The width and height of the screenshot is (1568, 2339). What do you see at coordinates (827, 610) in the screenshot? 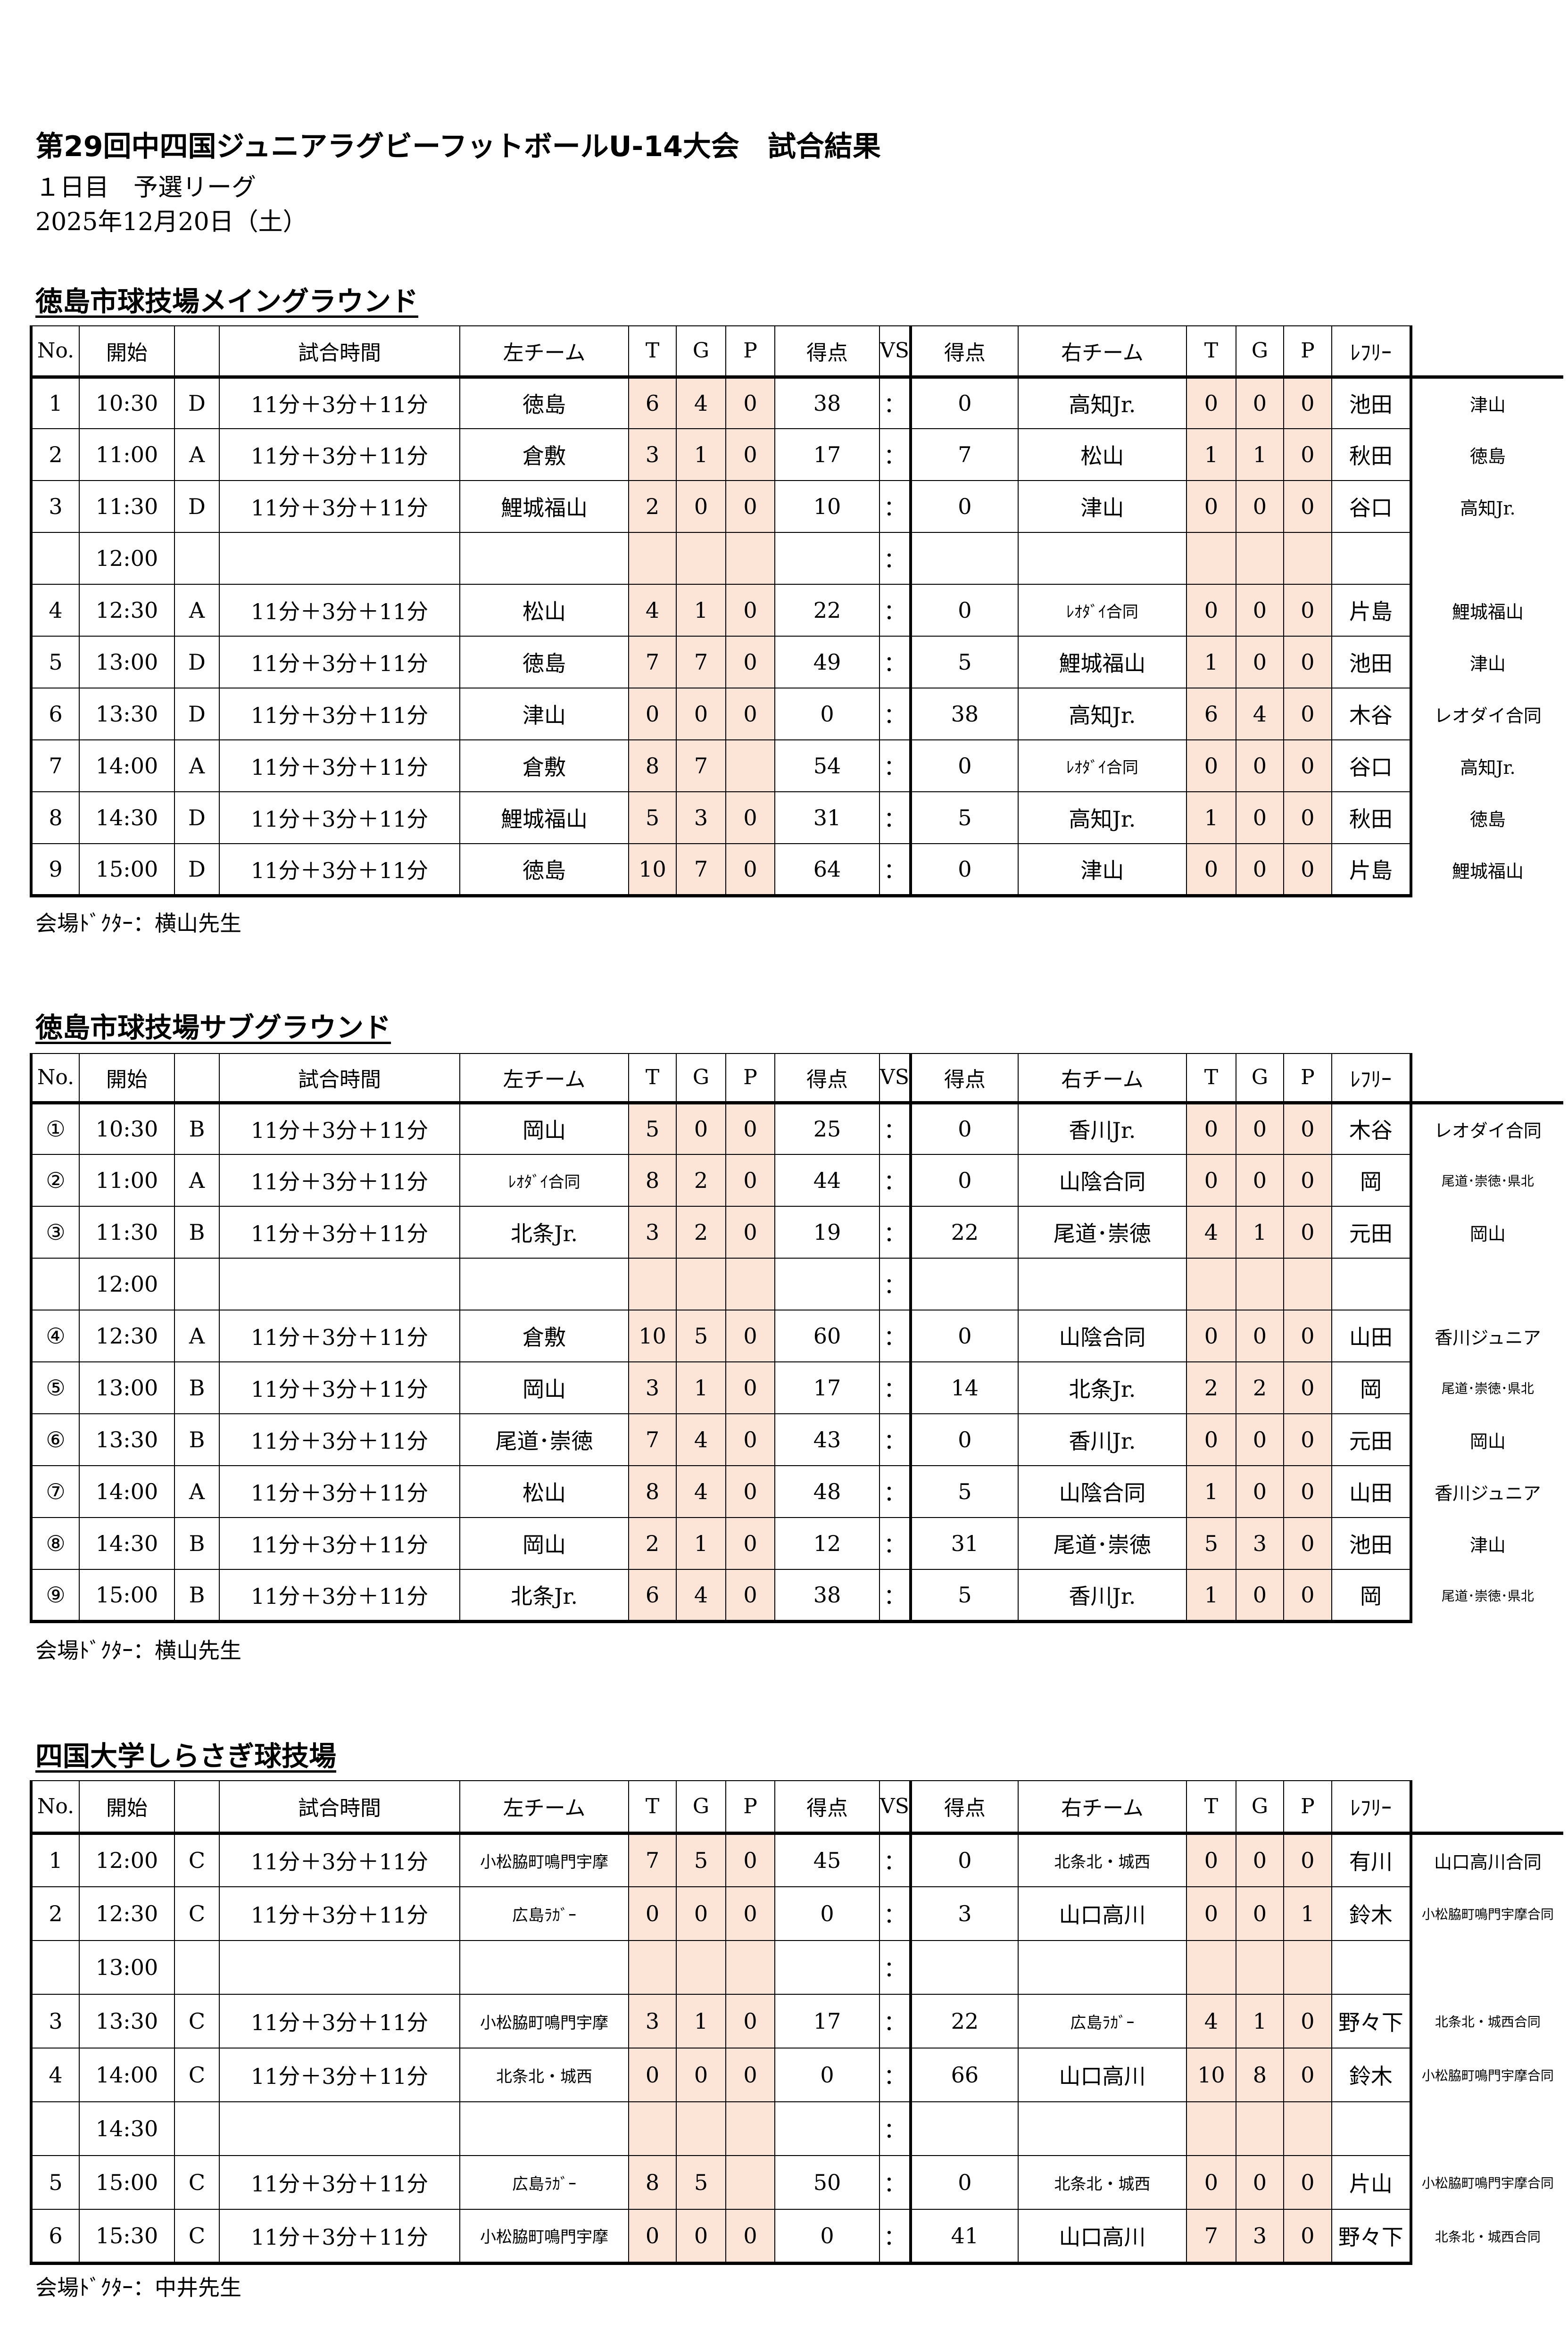
I see `cell-left-score: 22` at bounding box center [827, 610].